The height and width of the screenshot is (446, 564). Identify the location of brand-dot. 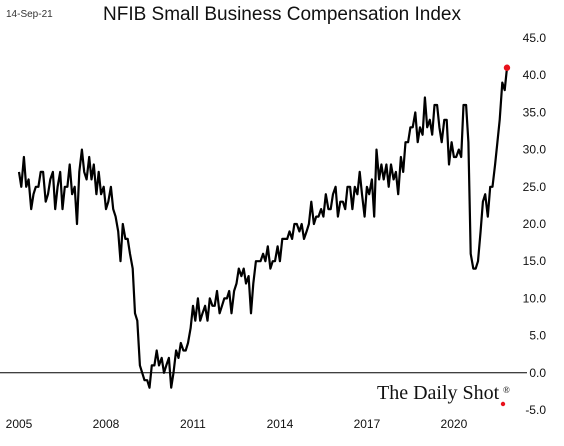
(503, 404).